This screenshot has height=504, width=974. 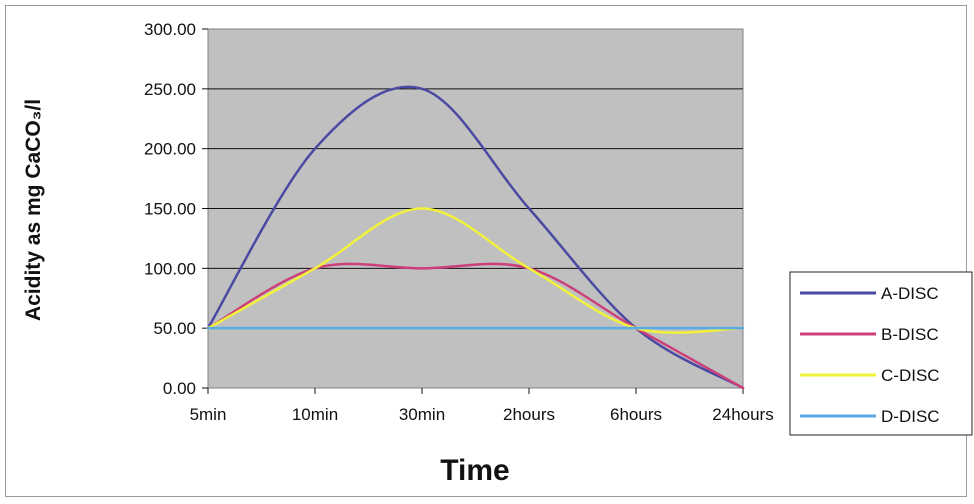 I want to click on x-tick-label: 10min, so click(x=315, y=414).